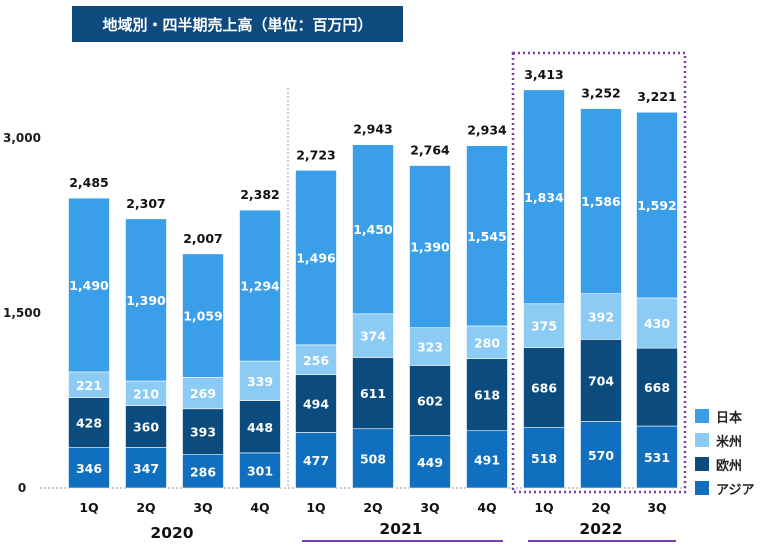 The height and width of the screenshot is (544, 769). I want to click on data-label-japan: 1,496, so click(316, 258).